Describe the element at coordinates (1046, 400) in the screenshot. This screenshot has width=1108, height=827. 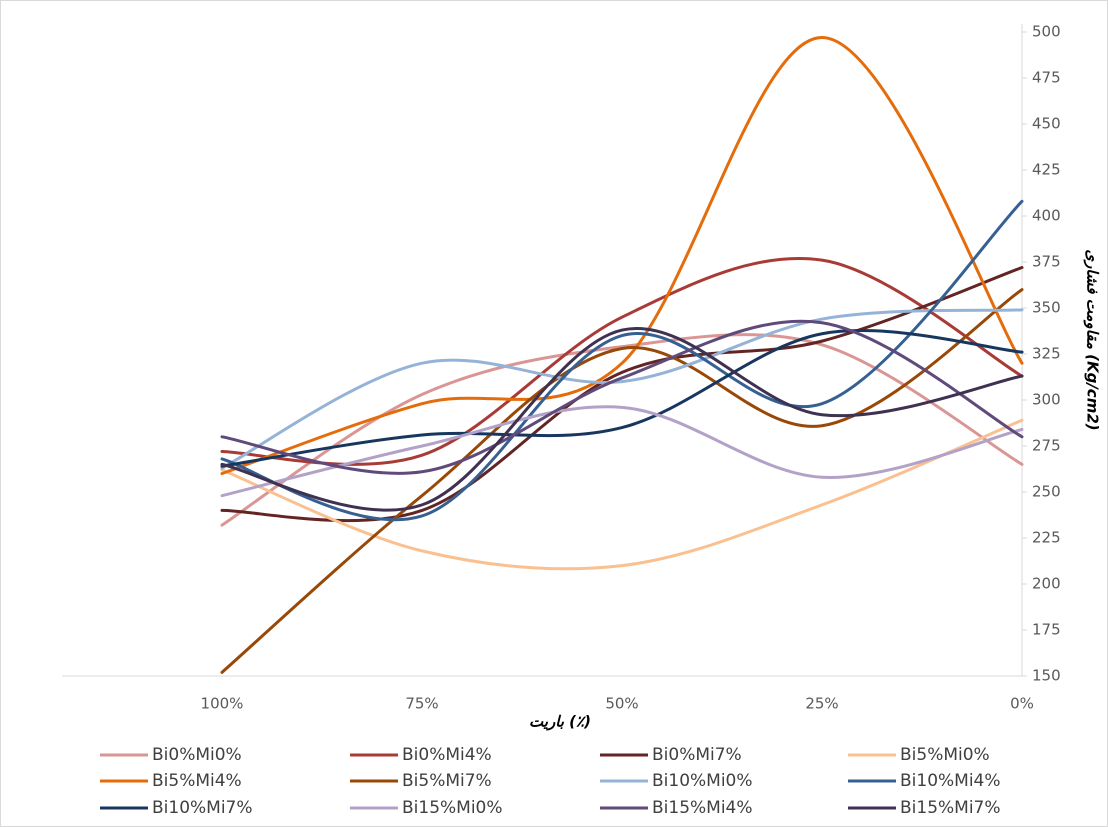
I see `y-tick-label: 300` at that location.